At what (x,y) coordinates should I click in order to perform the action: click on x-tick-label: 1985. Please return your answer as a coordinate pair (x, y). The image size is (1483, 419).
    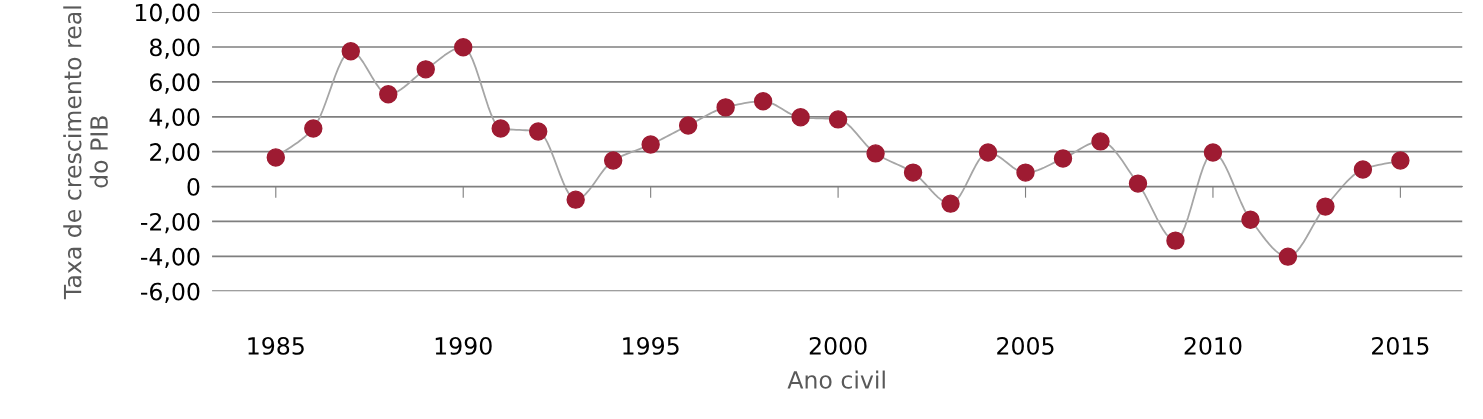
    Looking at the image, I should click on (276, 345).